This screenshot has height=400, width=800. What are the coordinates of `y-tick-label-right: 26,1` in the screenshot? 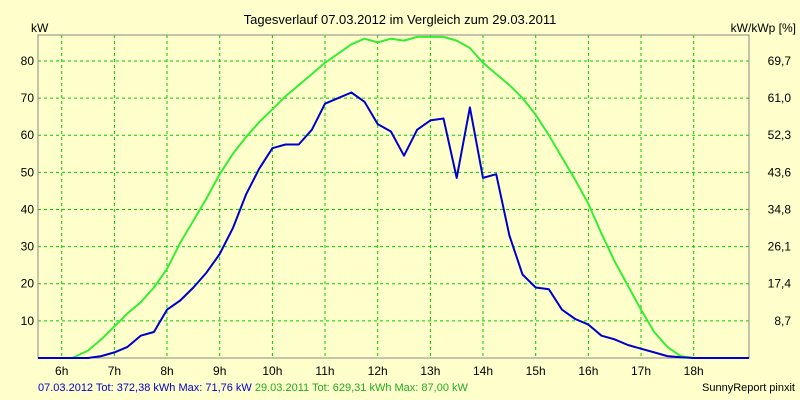 It's located at (780, 247).